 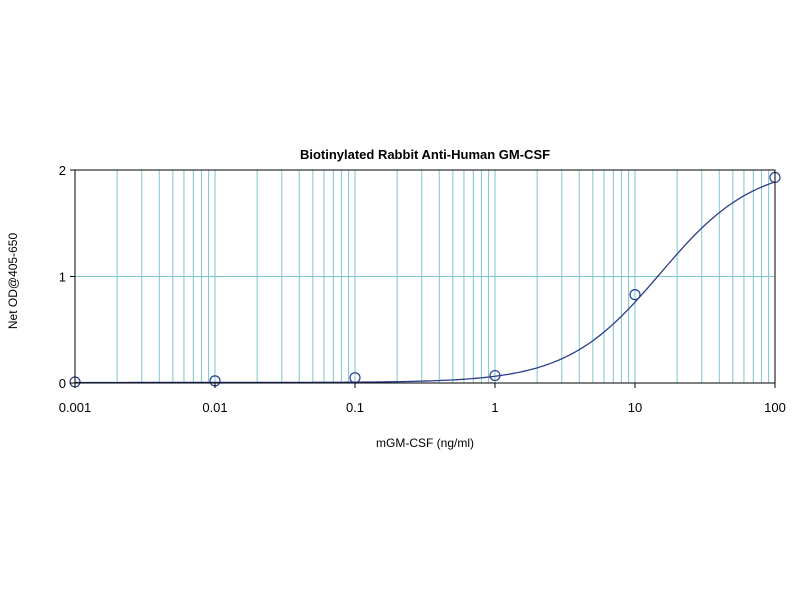 I want to click on y-tick-label: 1, so click(x=62, y=277).